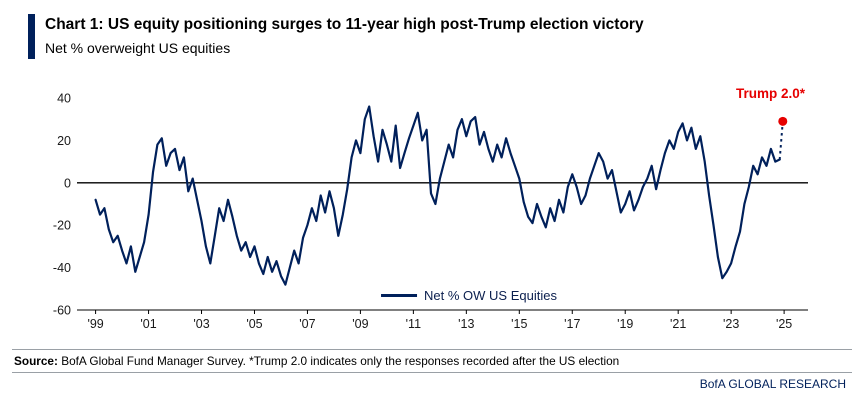  Describe the element at coordinates (62, 268) in the screenshot. I see `svg-text: -40` at that location.